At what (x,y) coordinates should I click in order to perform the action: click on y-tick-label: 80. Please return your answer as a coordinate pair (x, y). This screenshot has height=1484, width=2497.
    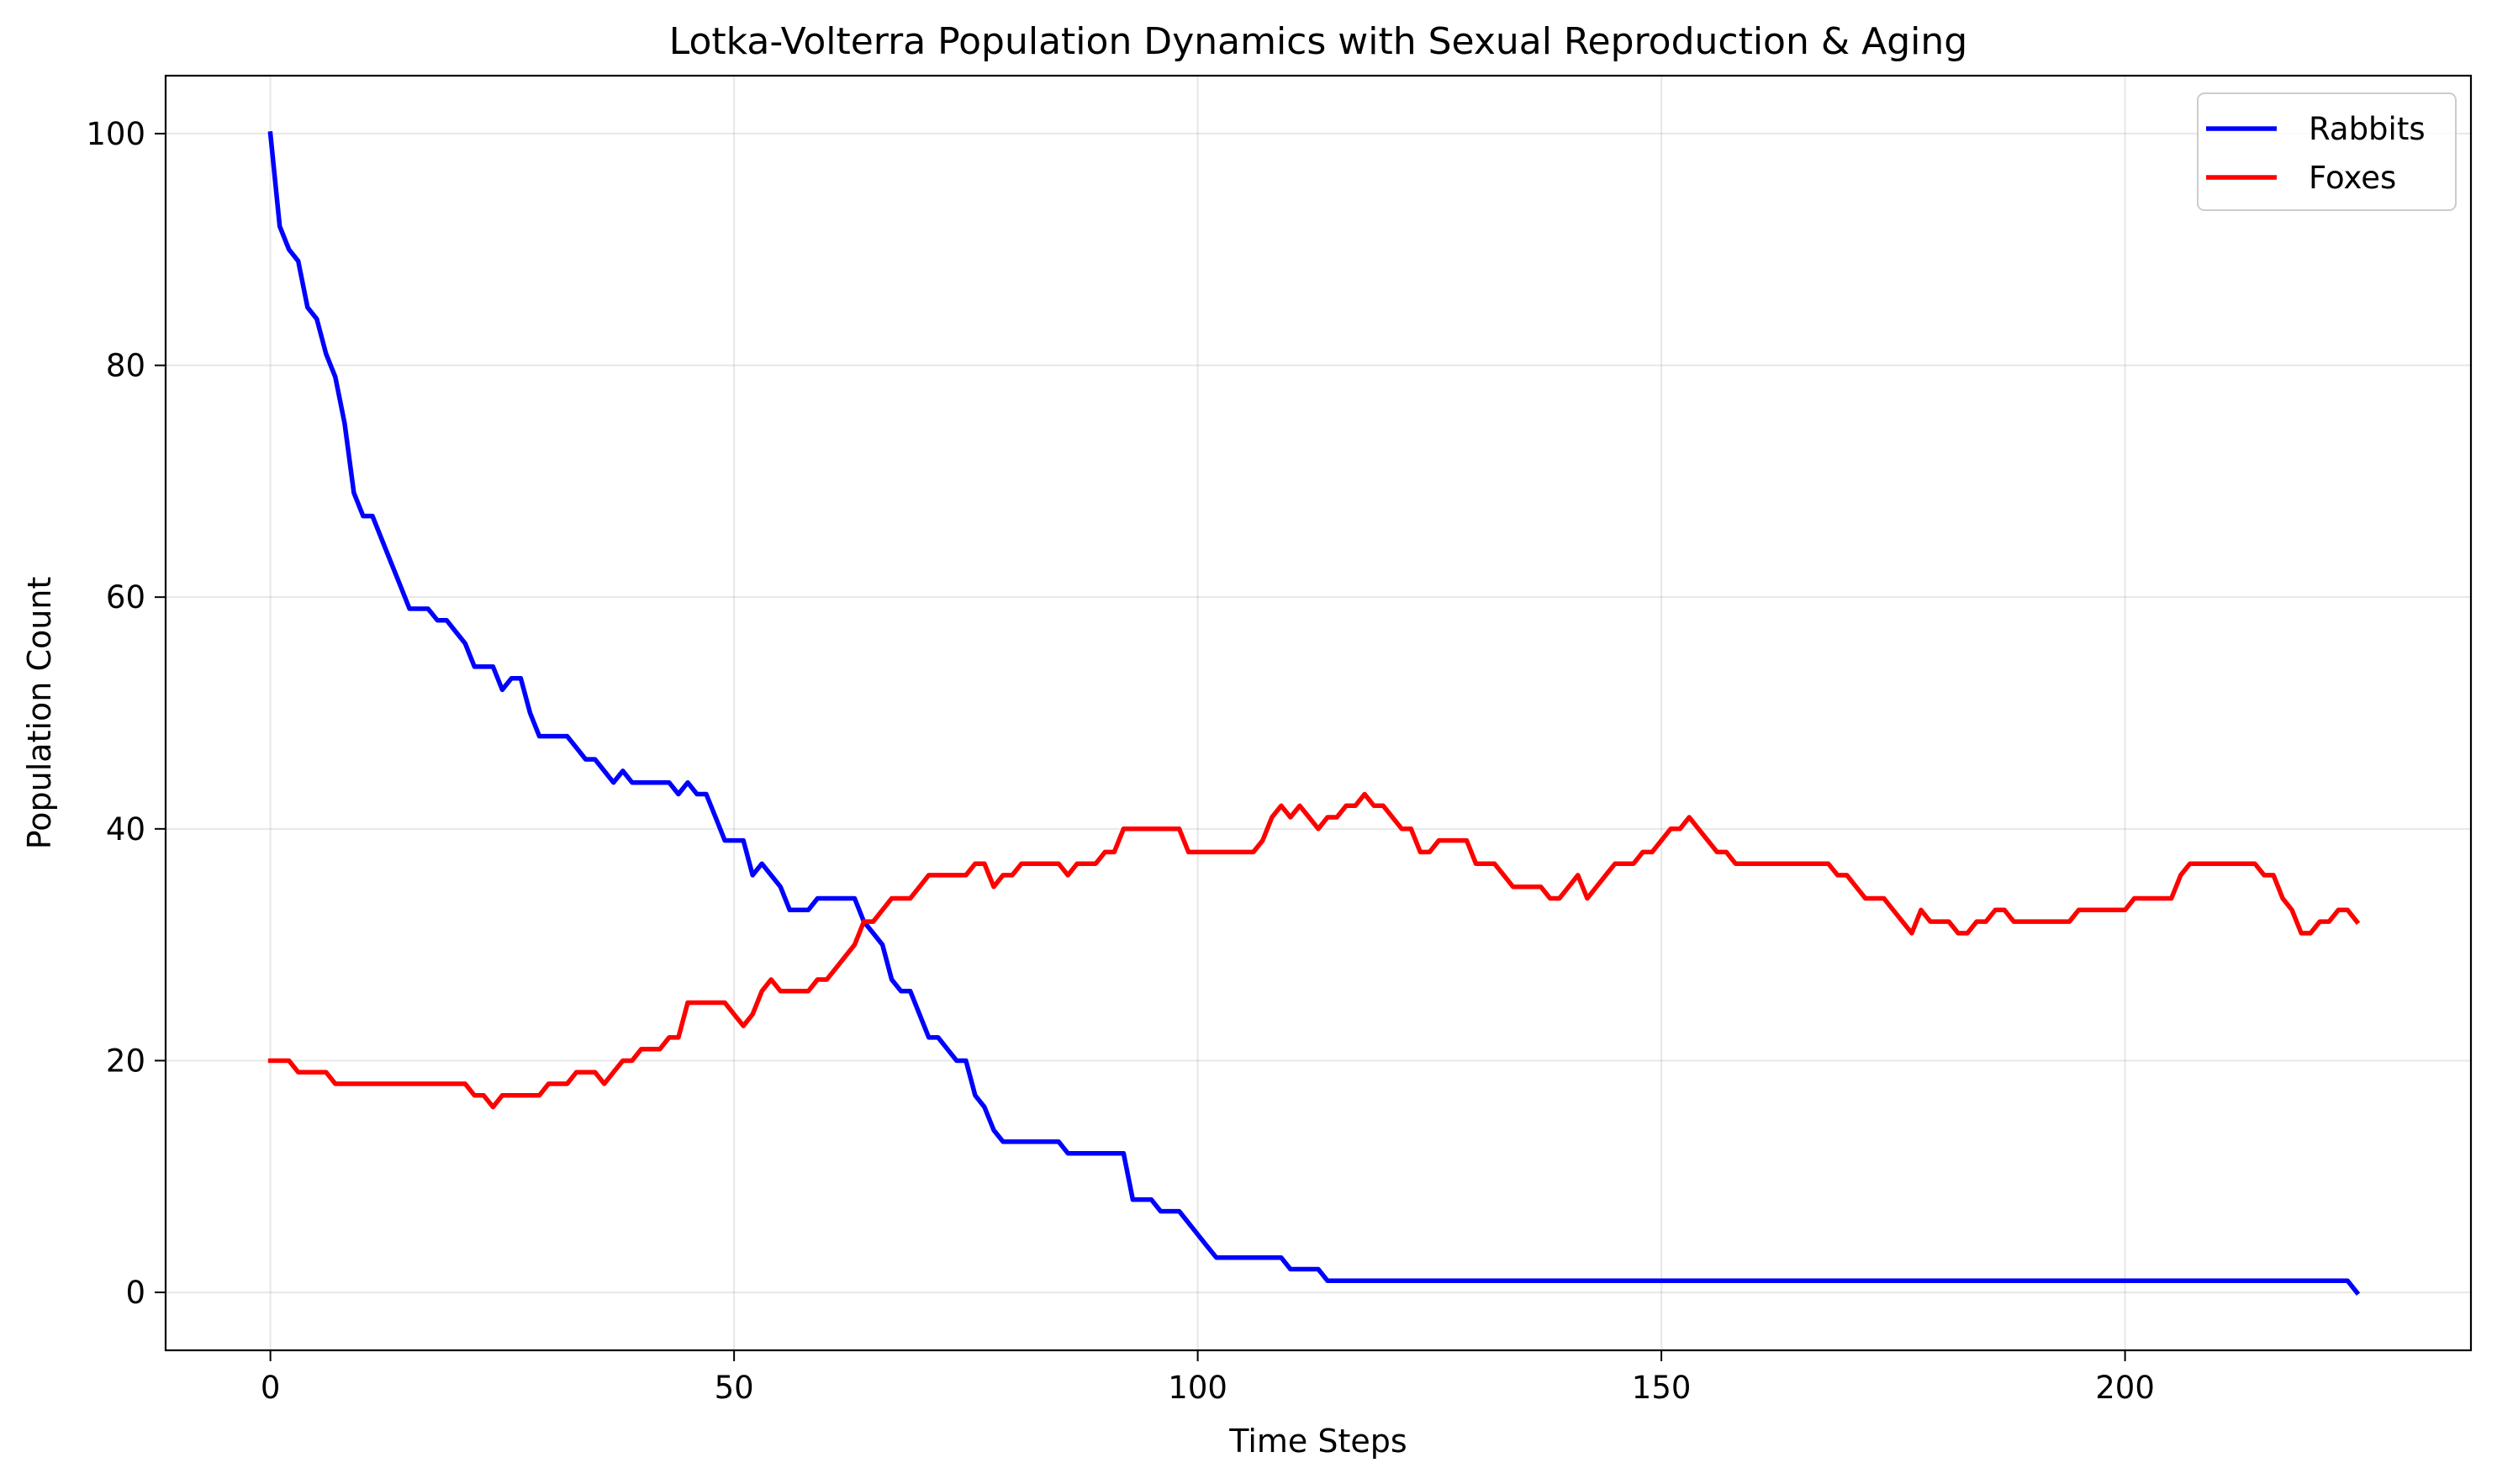
    Looking at the image, I should click on (125, 366).